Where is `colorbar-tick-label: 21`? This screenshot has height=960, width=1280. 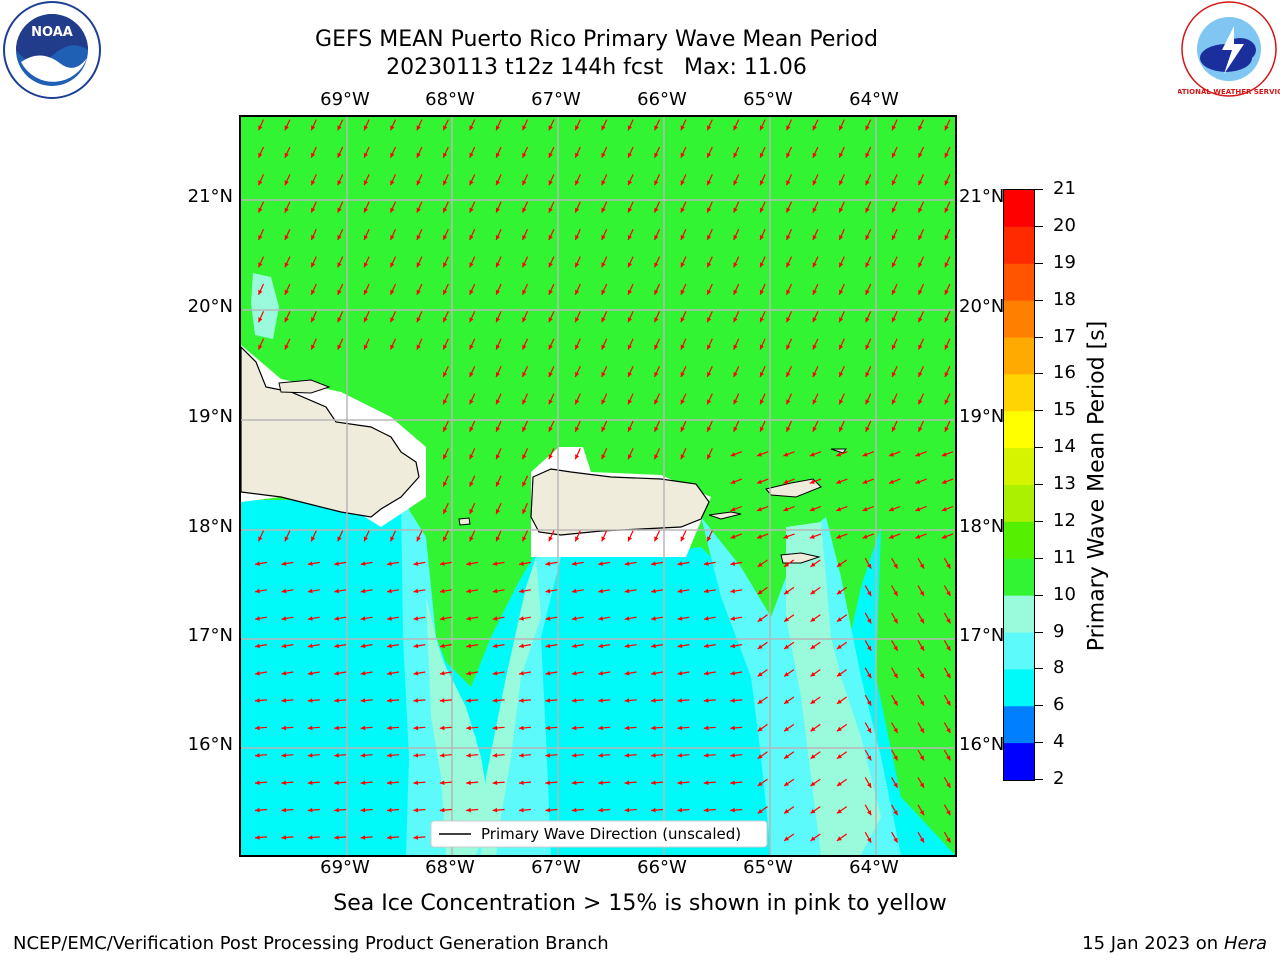
colorbar-tick-label: 21 is located at coordinates (1064, 188).